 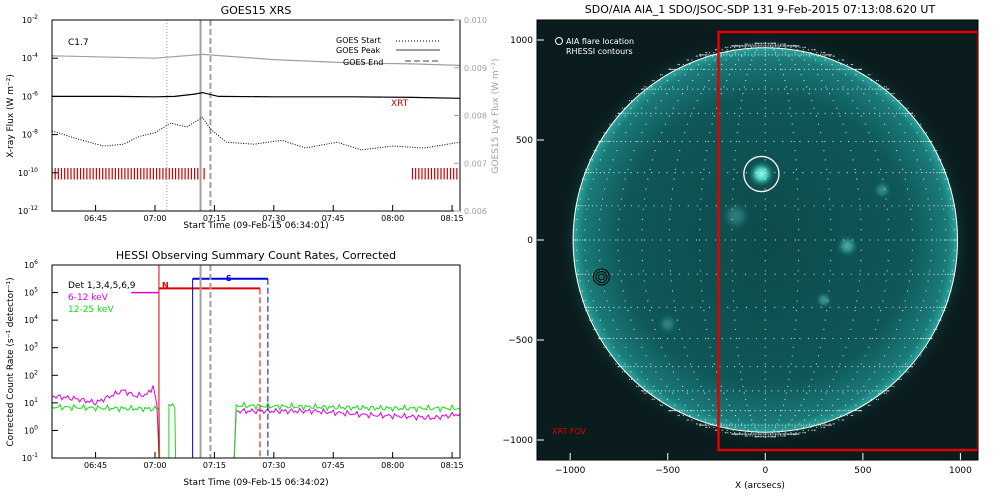 I want to click on aia-flare-circle, so click(x=761, y=174).